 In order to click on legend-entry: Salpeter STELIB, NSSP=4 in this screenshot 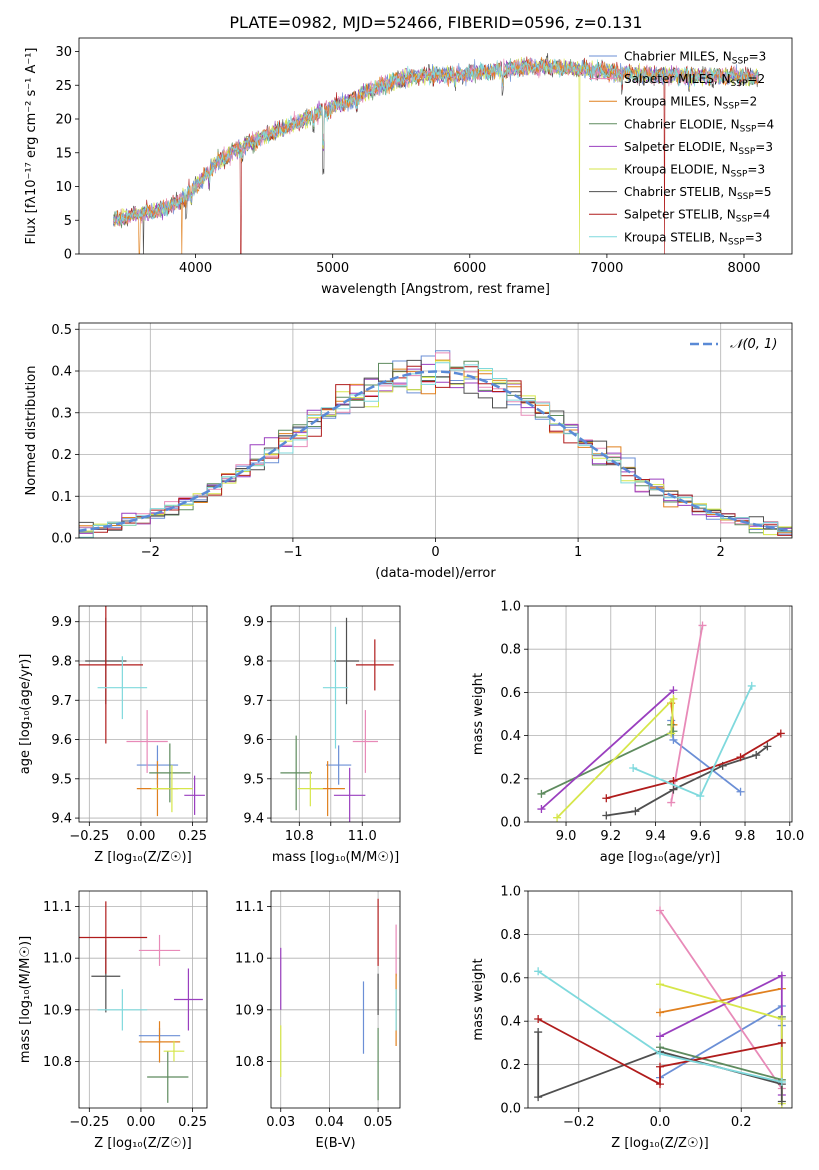, I will do `click(697, 216)`.